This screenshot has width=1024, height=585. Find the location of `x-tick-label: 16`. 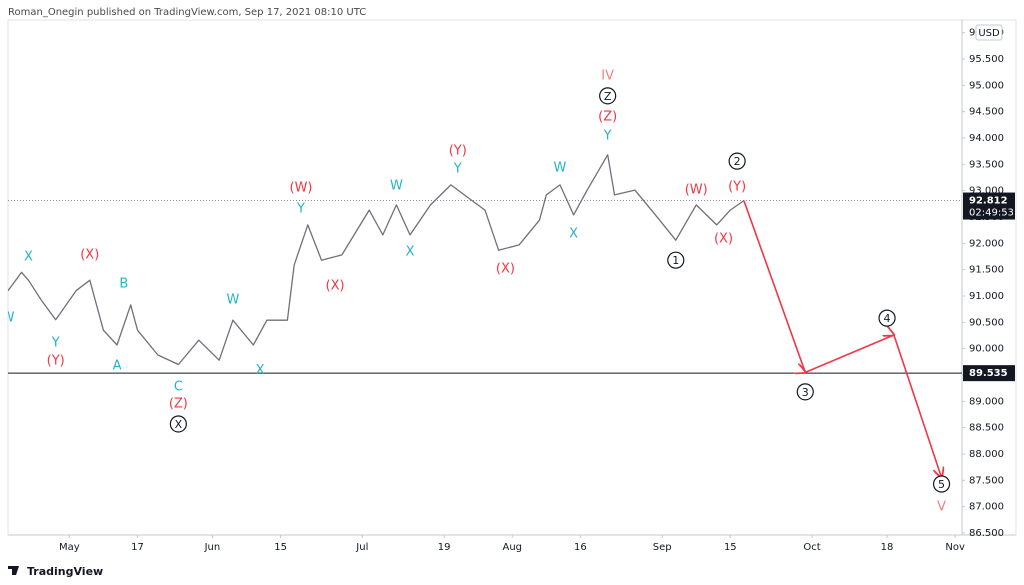

x-tick-label: 16 is located at coordinates (580, 547).